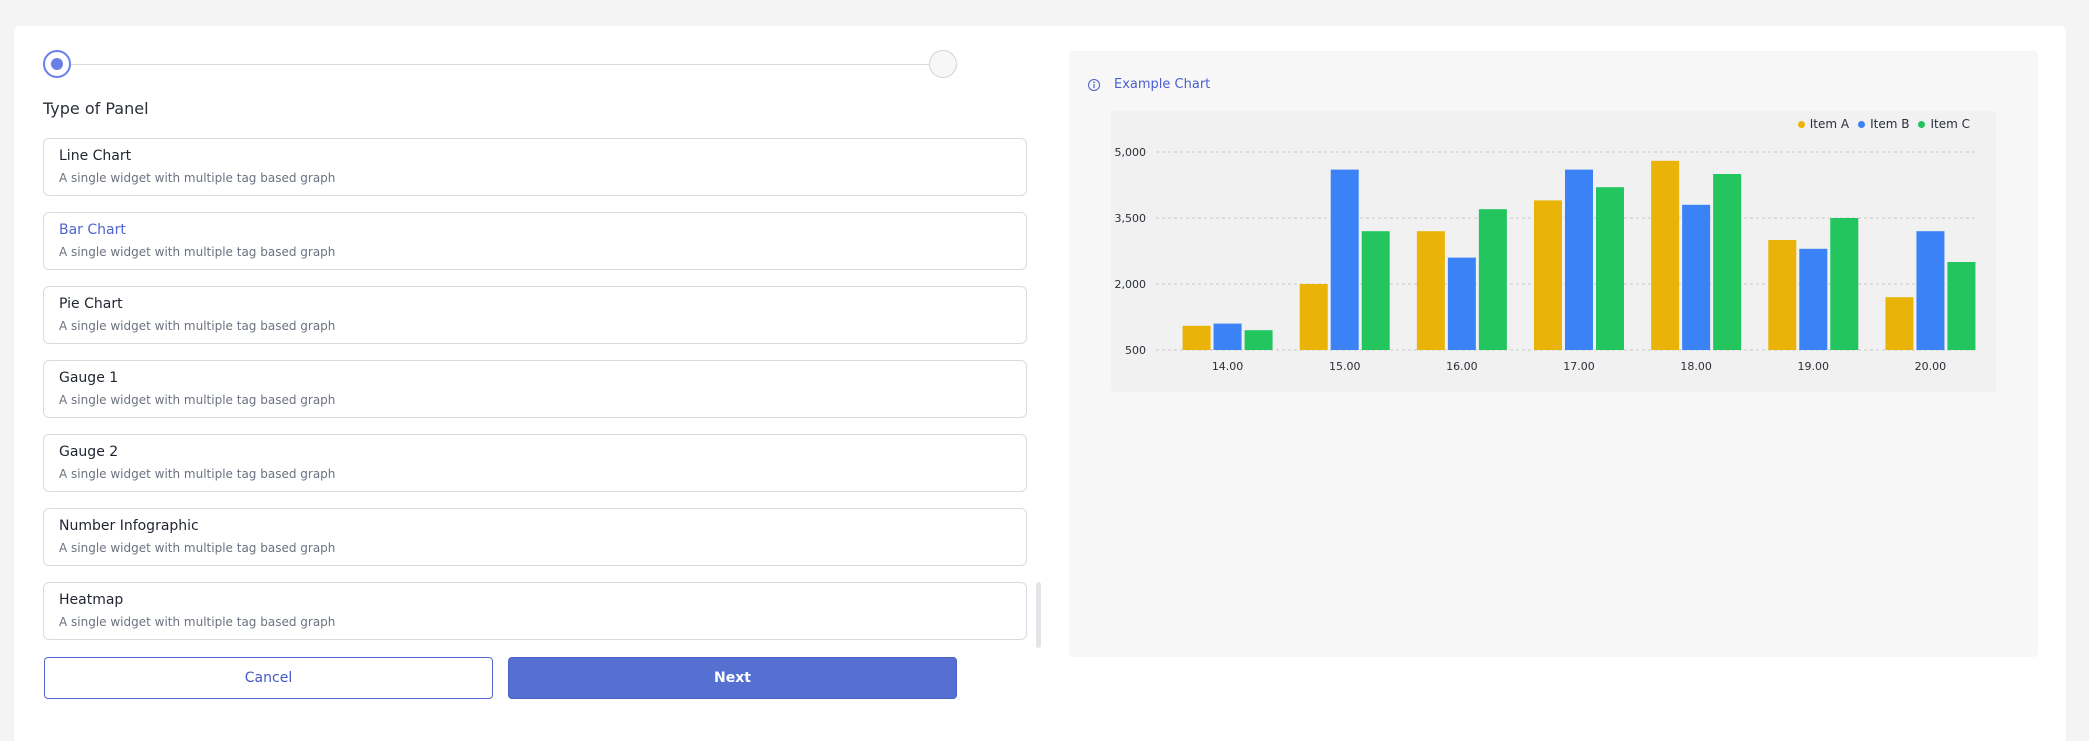 Image resolution: width=2089 pixels, height=741 pixels. I want to click on panel-type-title: Bar Chart, so click(92, 230).